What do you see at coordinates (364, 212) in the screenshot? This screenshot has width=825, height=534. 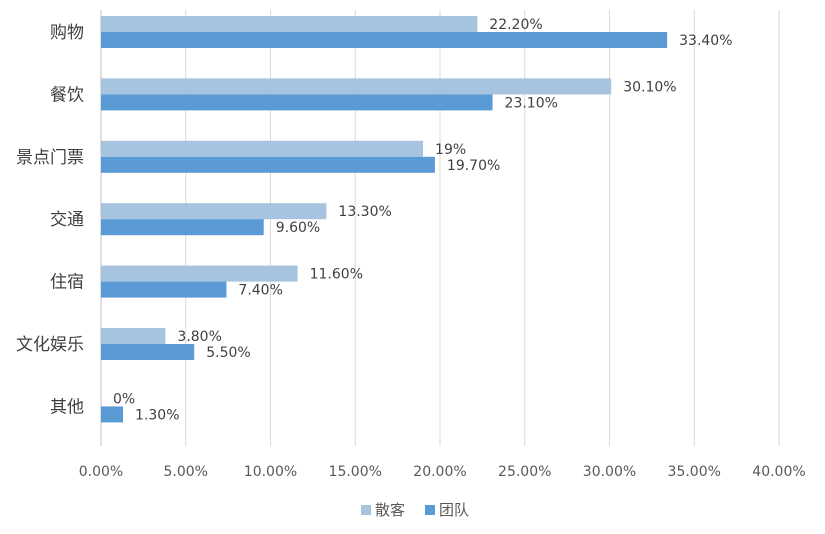 I see `data-label: 13.30%` at bounding box center [364, 212].